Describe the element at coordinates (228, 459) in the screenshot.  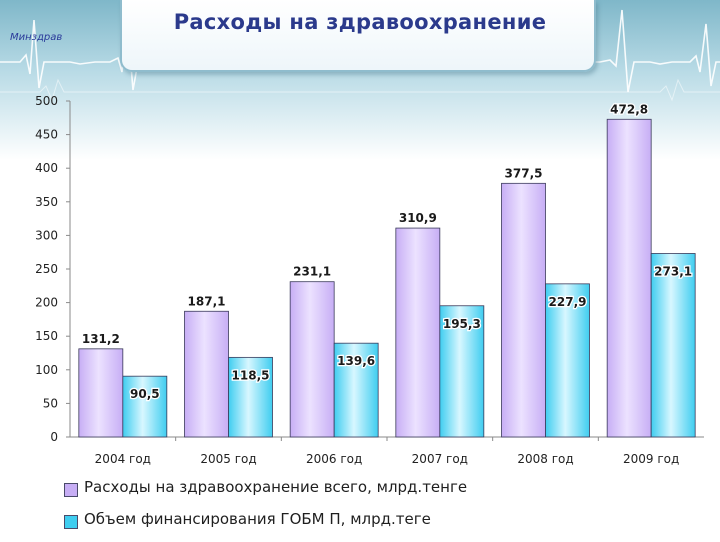
I see `x-tick-label: 2005 год` at that location.